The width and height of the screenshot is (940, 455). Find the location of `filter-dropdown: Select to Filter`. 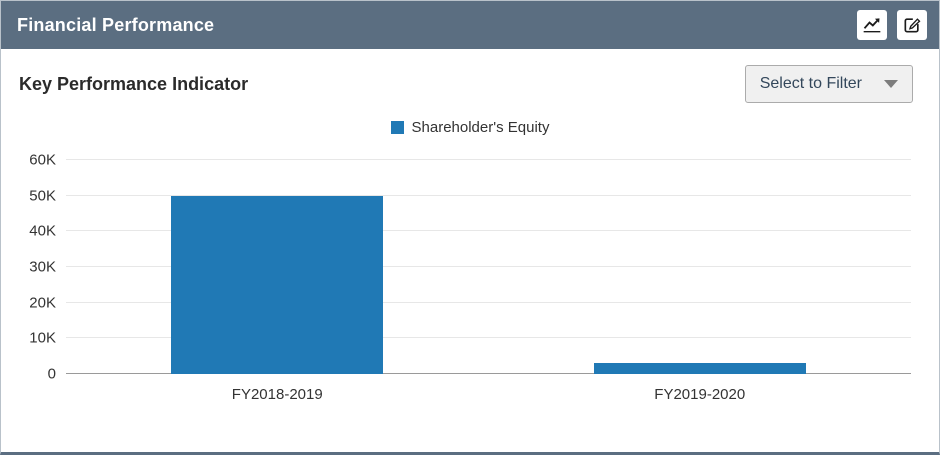

filter-dropdown: Select to Filter is located at coordinates (828, 84).